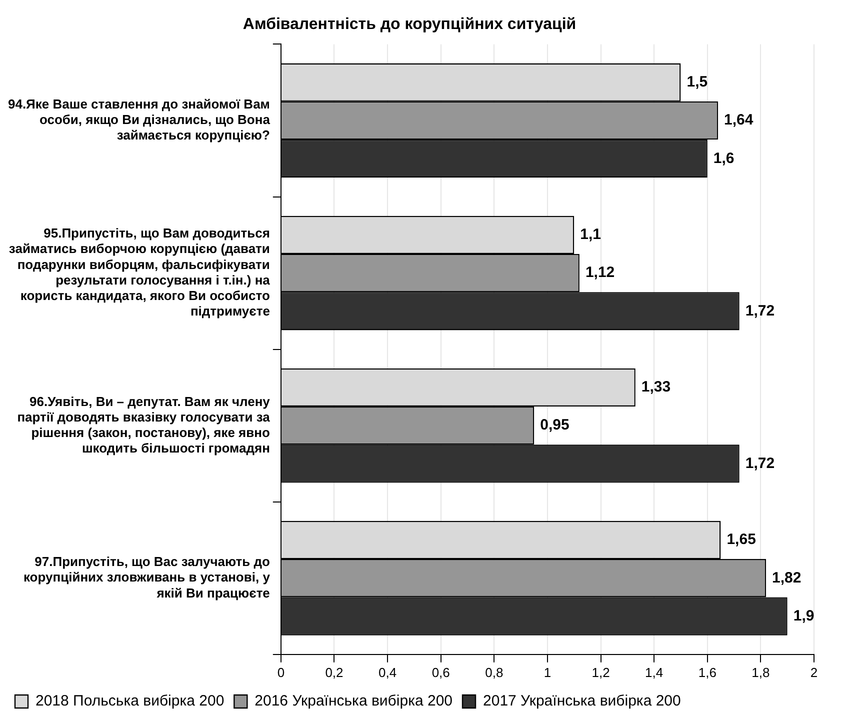 The height and width of the screenshot is (719, 854). What do you see at coordinates (147, 577) in the screenshot?
I see `y-tick-label: 97.Припустіть, що Вас залучають до корупційних зловживань в установі, у якій Ви працюєте` at bounding box center [147, 577].